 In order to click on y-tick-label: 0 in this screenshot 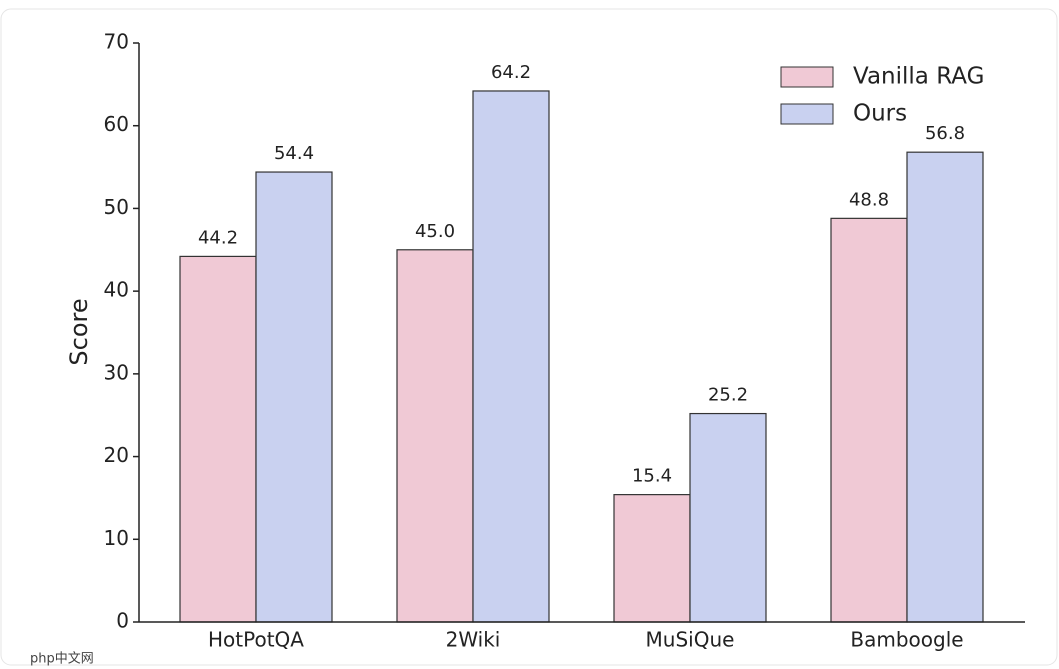, I will do `click(122, 621)`.